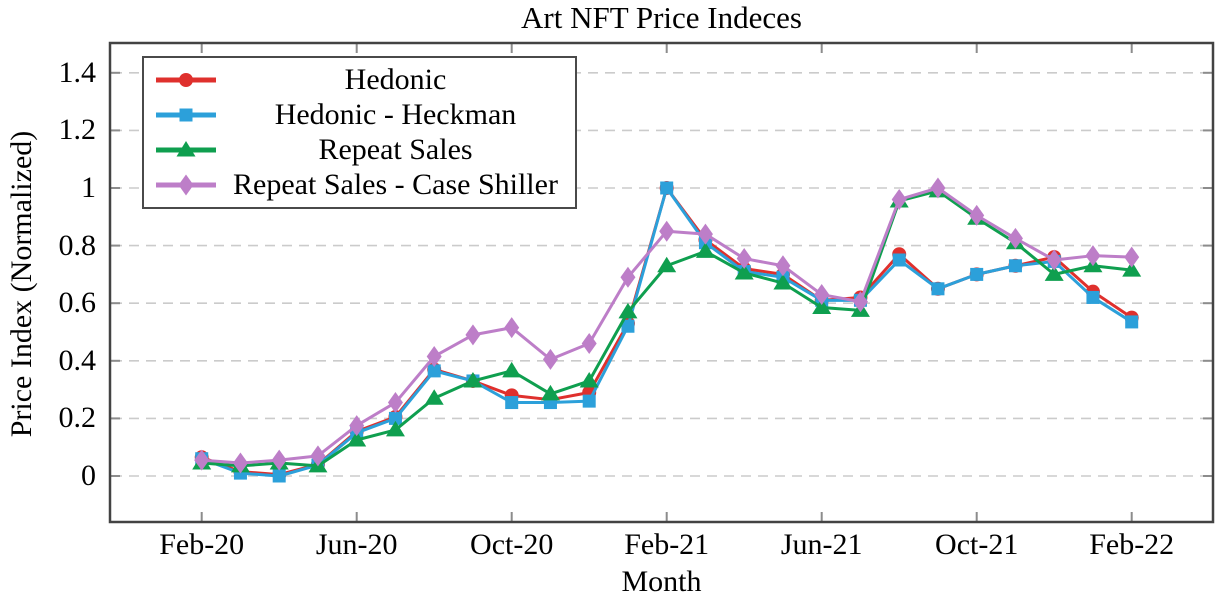 Image resolution: width=1228 pixels, height=604 pixels. Describe the element at coordinates (661, 581) in the screenshot. I see `x-axis-label: Month` at that location.